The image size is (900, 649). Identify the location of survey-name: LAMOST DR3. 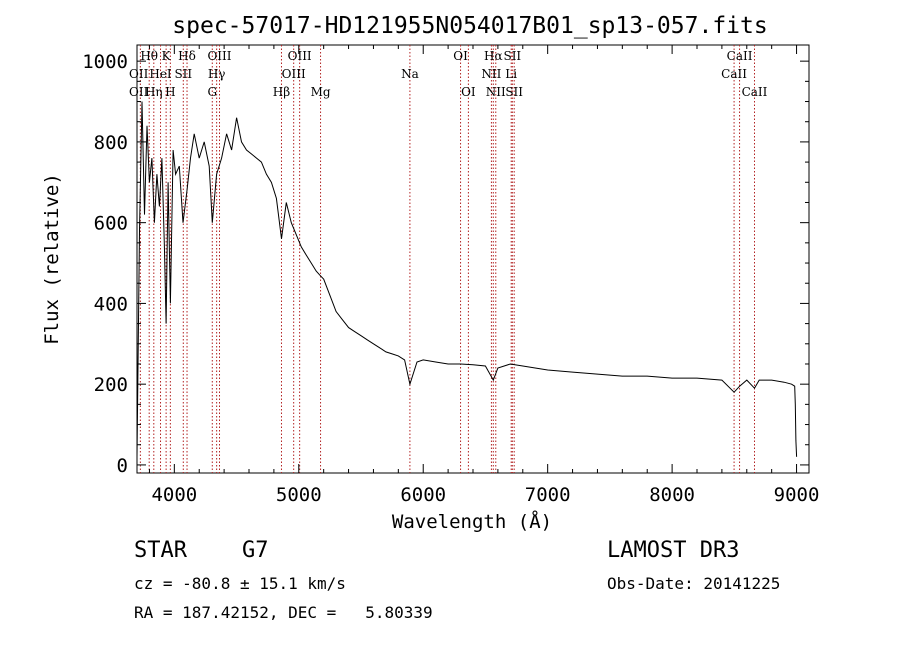
(673, 550).